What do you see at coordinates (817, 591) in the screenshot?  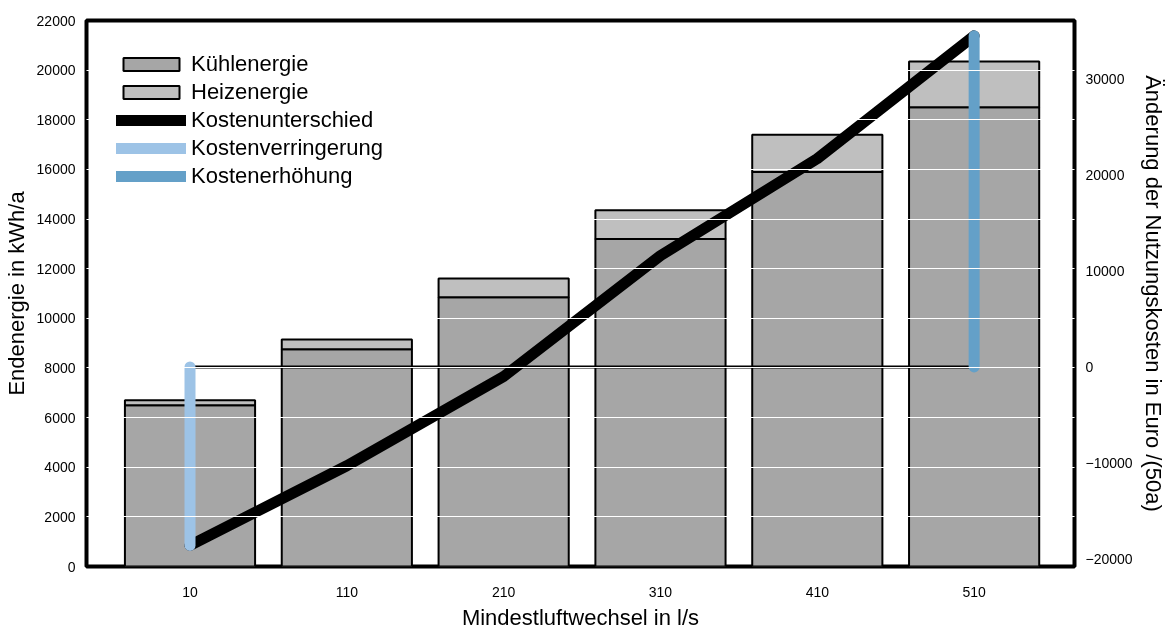 I see `x-tick-label: 410` at bounding box center [817, 591].